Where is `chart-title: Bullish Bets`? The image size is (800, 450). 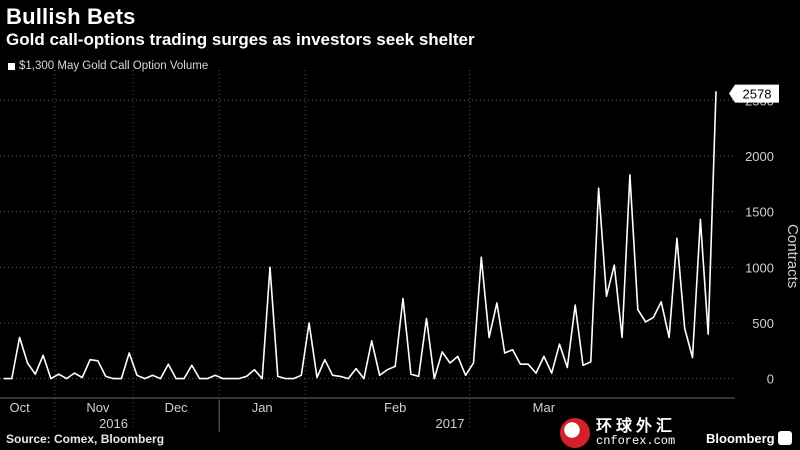 chart-title: Bullish Bets is located at coordinates (71, 16).